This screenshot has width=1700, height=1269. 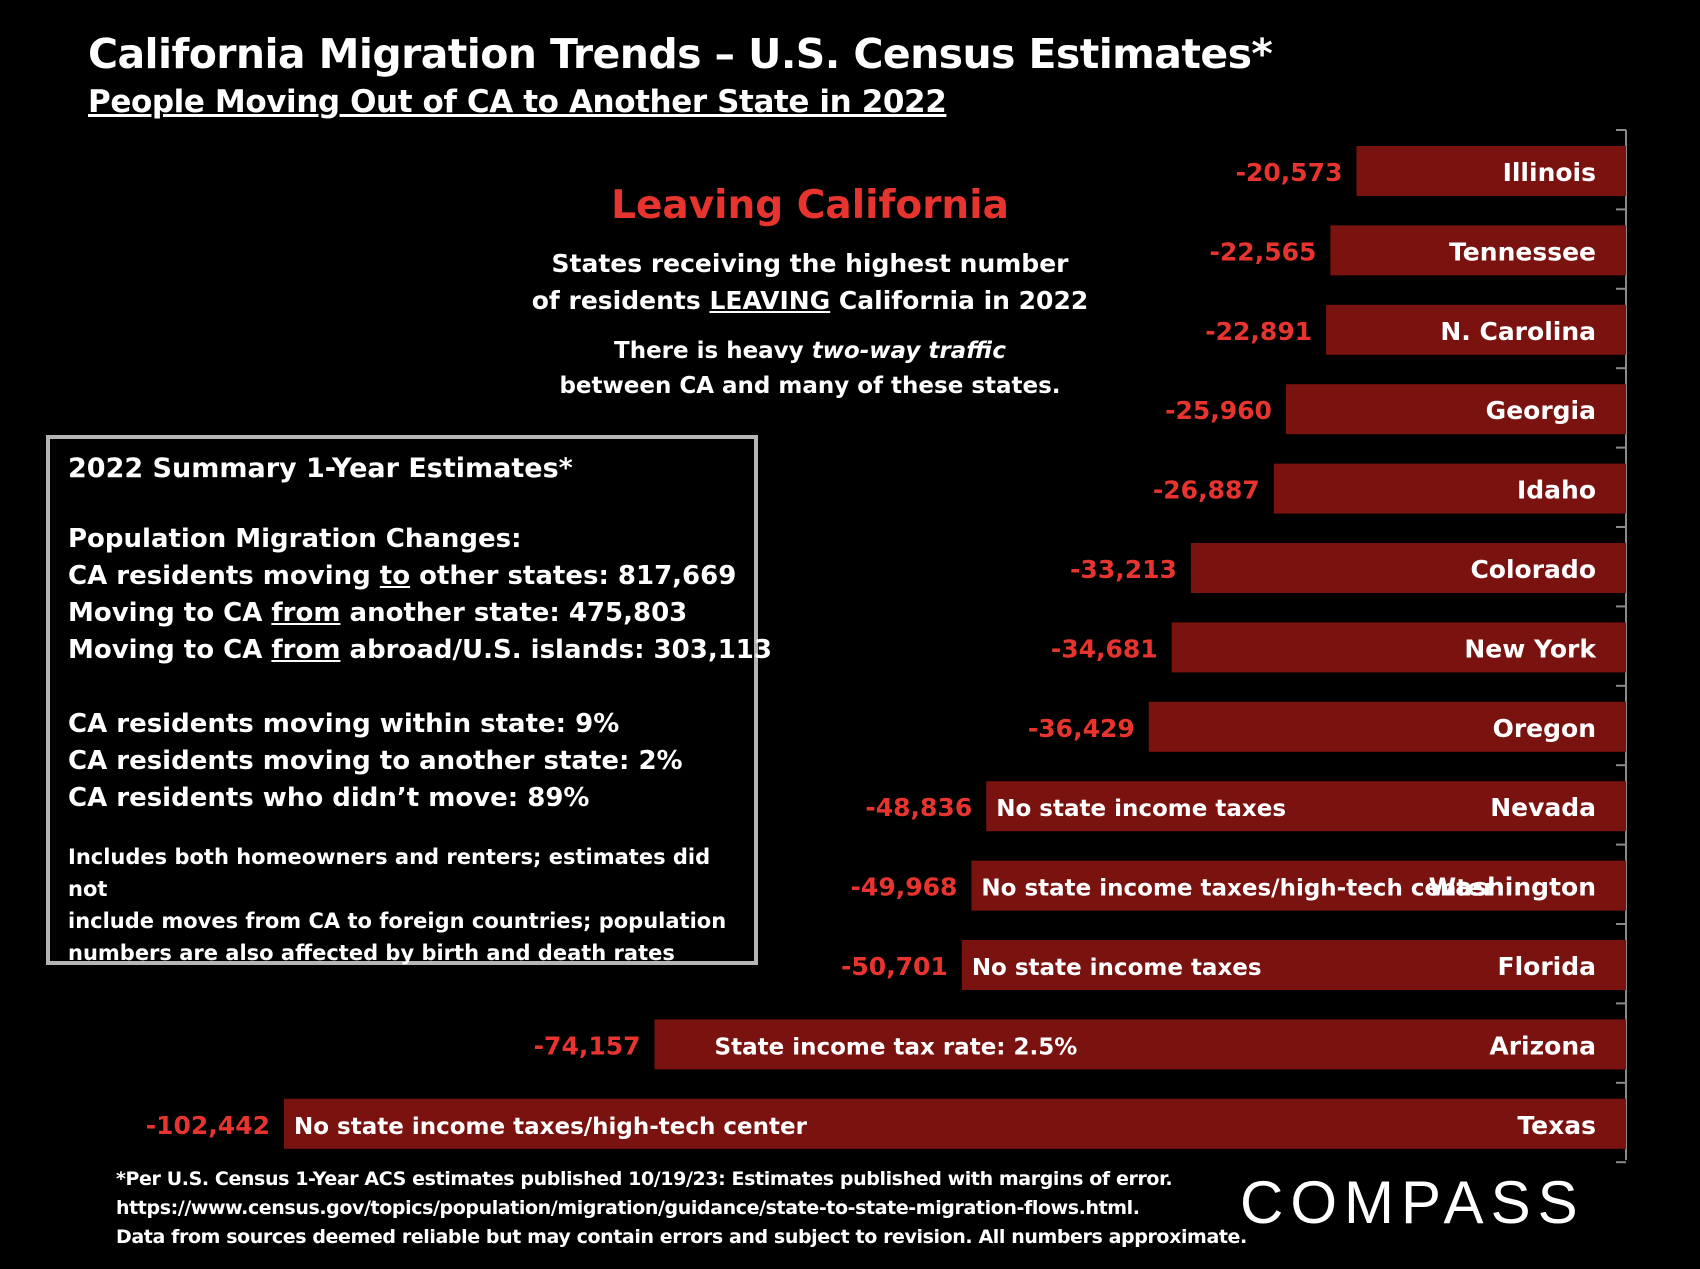 What do you see at coordinates (1293, 965) in the screenshot?
I see `bar-florida` at bounding box center [1293, 965].